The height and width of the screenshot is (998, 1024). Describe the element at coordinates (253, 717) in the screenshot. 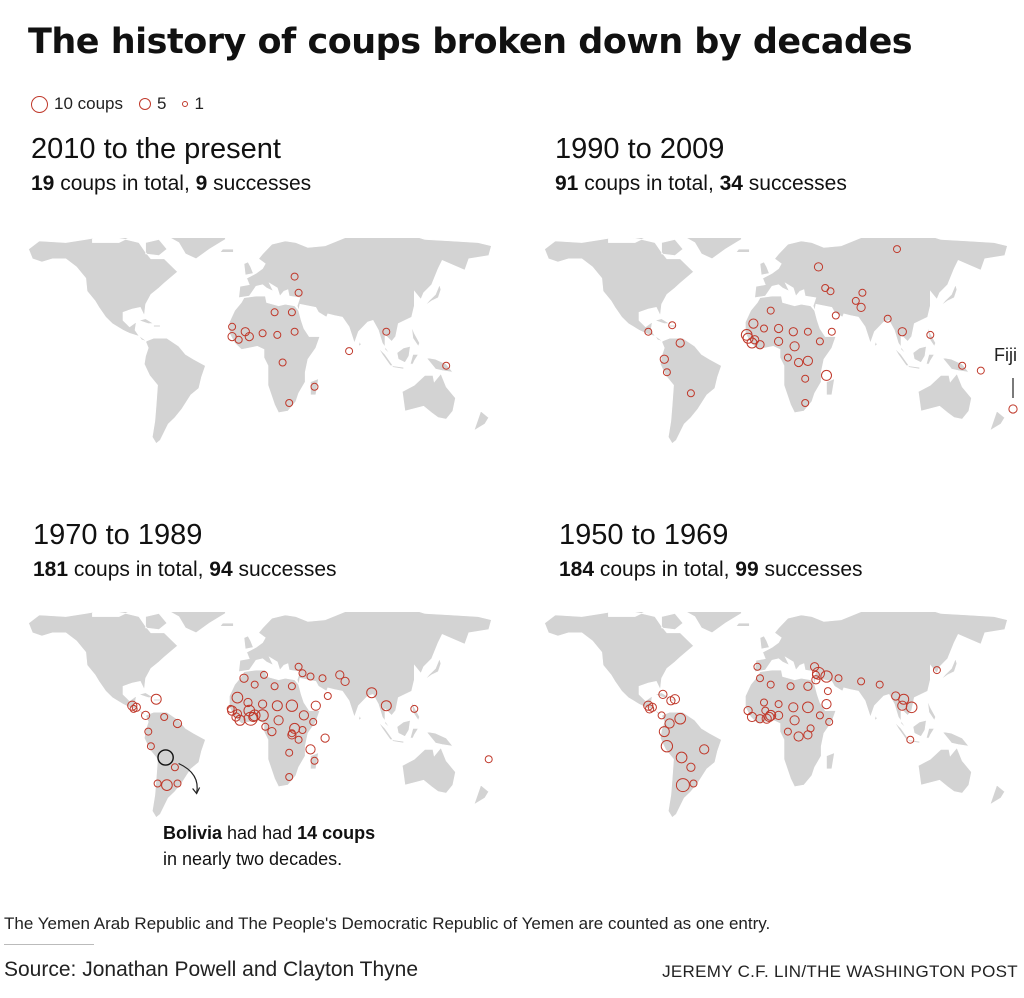

I see `coup-marker-togo` at that location.